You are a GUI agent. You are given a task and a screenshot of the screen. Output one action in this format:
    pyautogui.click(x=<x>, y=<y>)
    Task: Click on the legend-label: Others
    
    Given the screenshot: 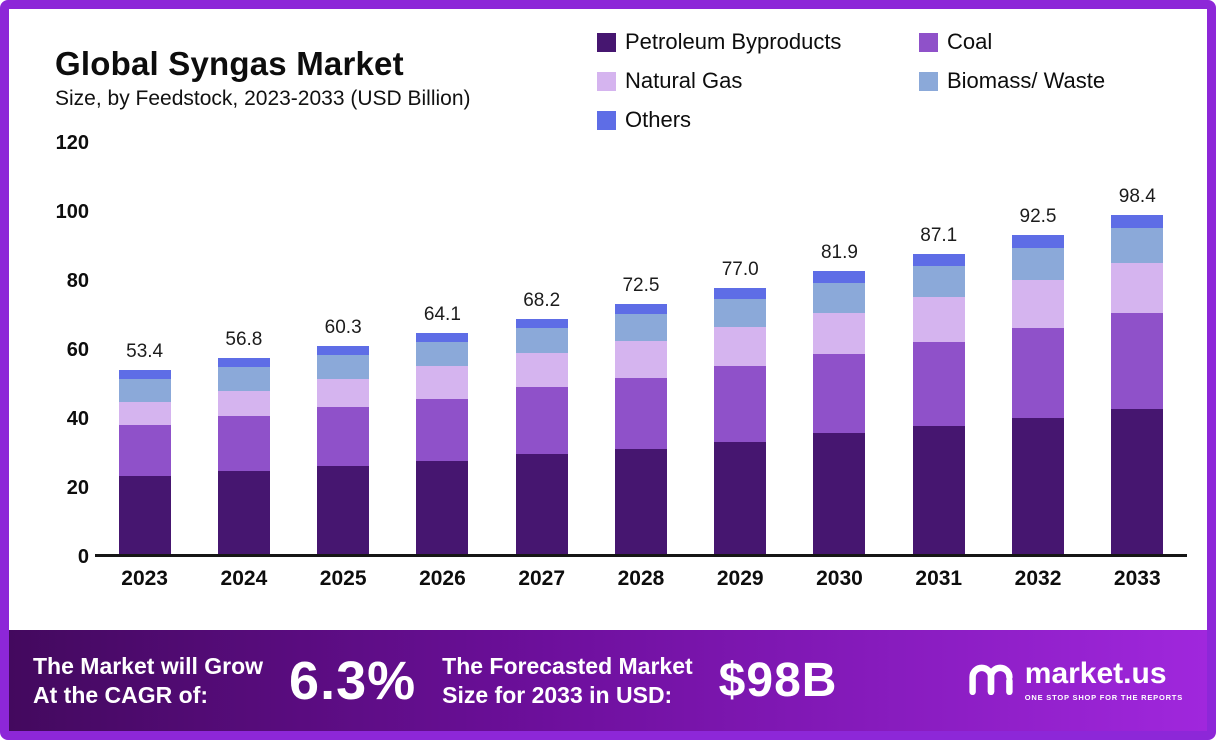 What is the action you would take?
    pyautogui.click(x=658, y=119)
    